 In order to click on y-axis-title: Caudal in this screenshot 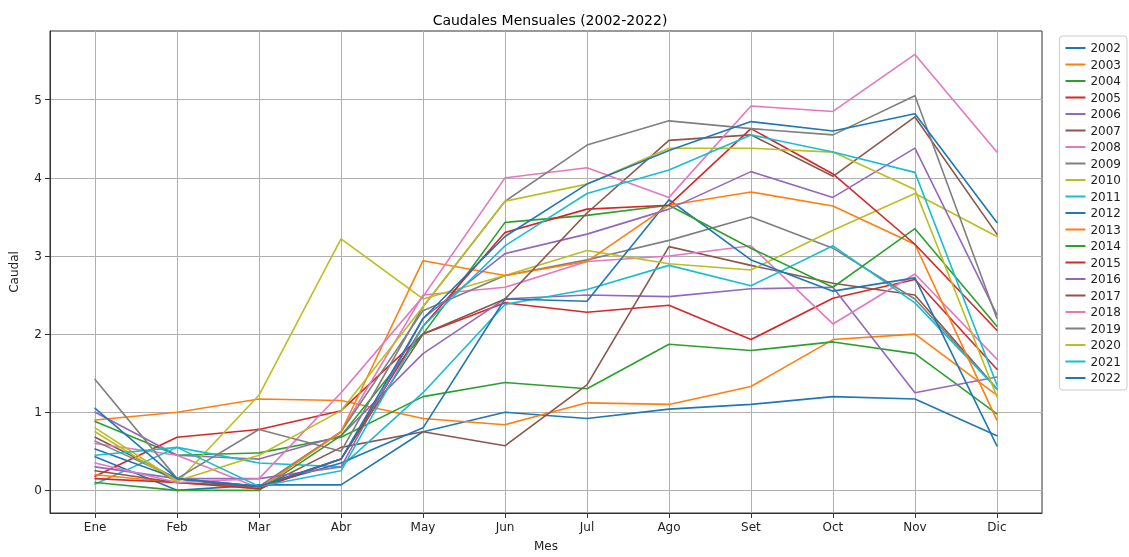, I will do `click(14, 272)`.